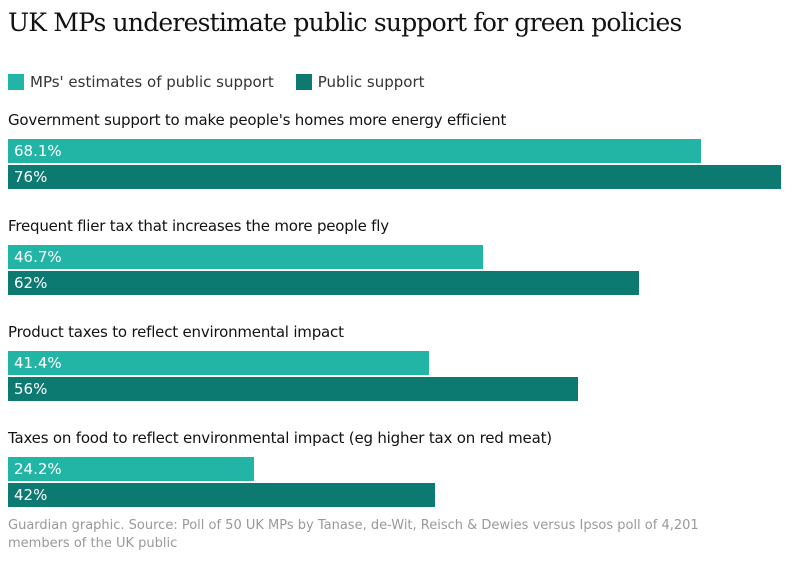 This screenshot has width=798, height=561. I want to click on bar-mps-estimate: 24.2%, so click(131, 469).